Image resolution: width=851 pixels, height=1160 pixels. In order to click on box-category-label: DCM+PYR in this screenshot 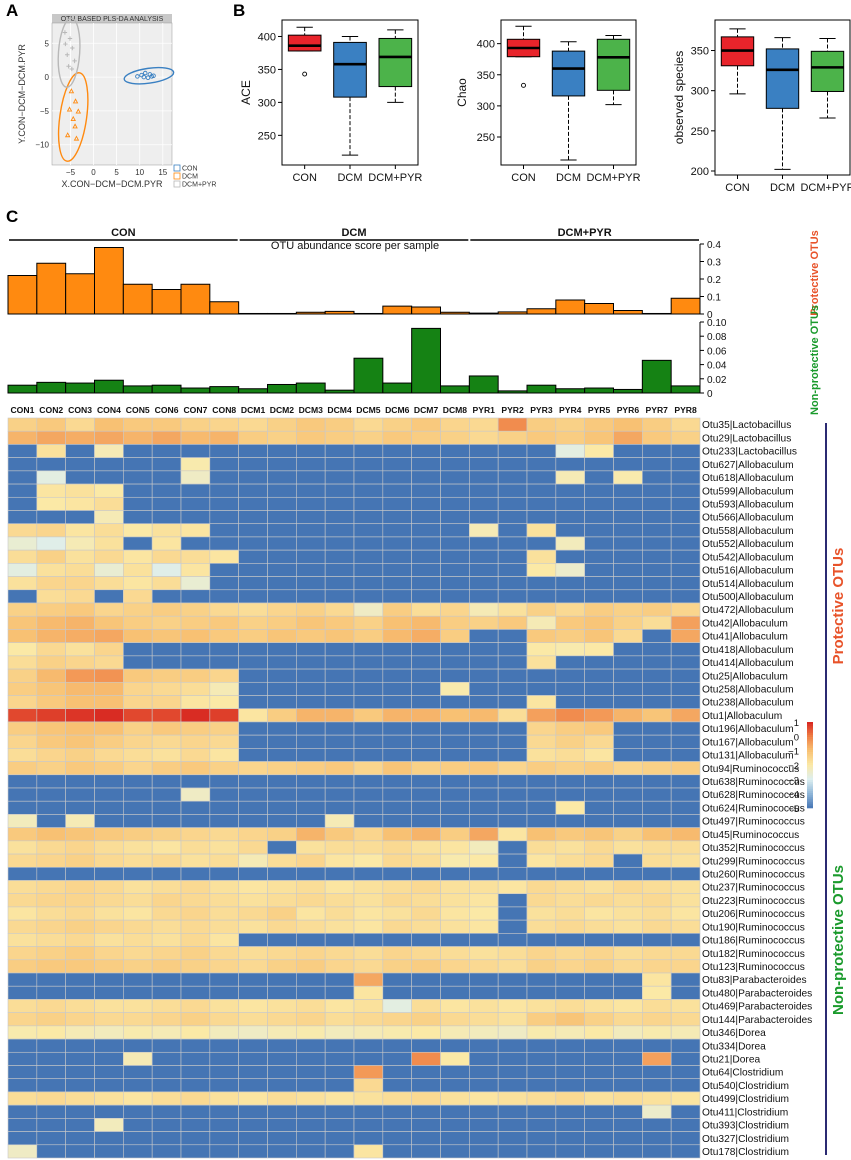, I will do `click(613, 178)`.